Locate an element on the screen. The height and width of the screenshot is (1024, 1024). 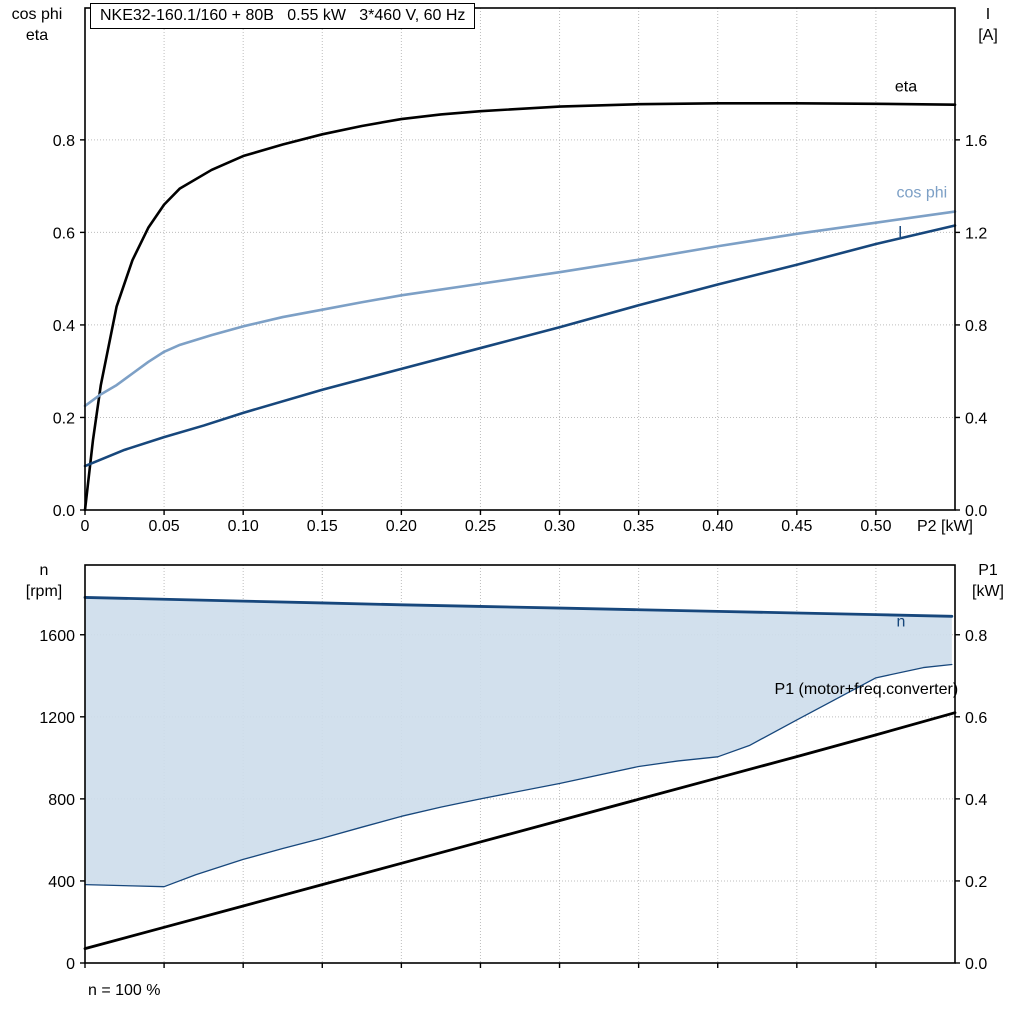
svg-text: 0.05 is located at coordinates (164, 526).